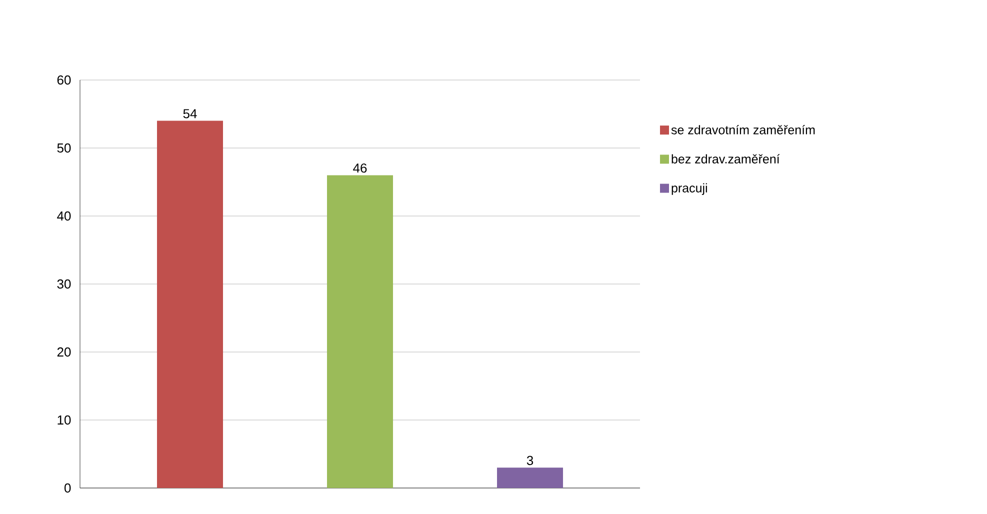 This screenshot has width=987, height=514. I want to click on y-tick-label: 20, so click(64, 352).